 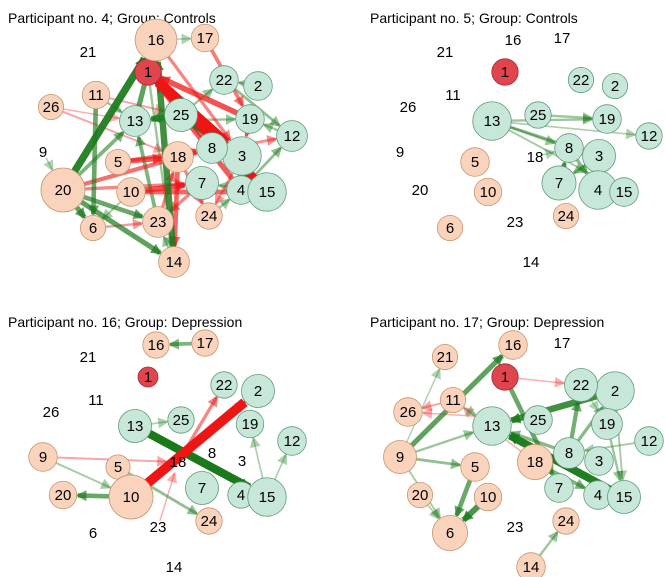 I want to click on node-label: 5, so click(x=475, y=162).